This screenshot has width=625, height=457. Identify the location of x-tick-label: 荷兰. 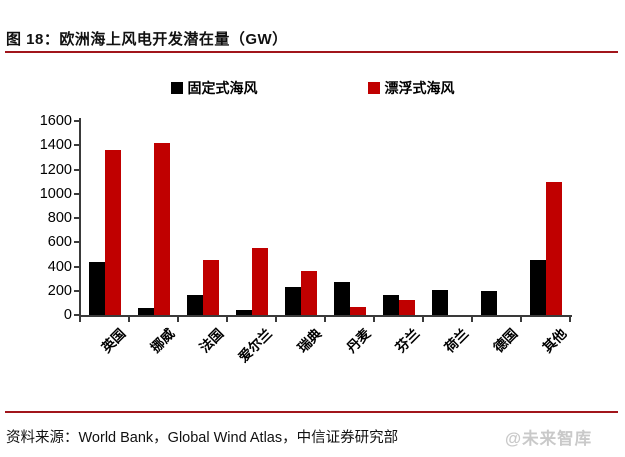
(456, 340).